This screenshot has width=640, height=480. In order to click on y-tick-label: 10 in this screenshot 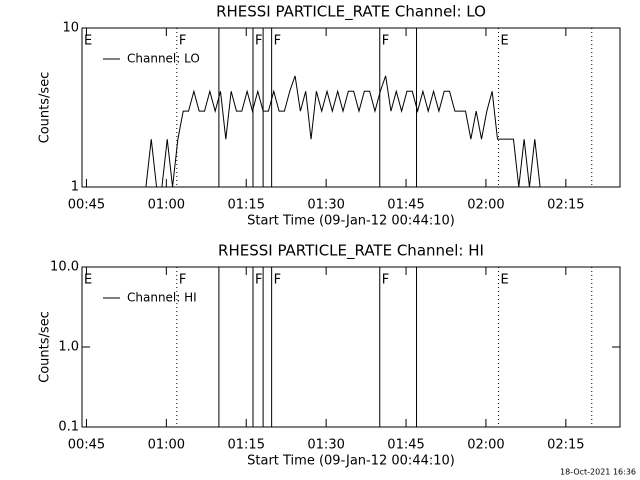, I will do `click(70, 28)`.